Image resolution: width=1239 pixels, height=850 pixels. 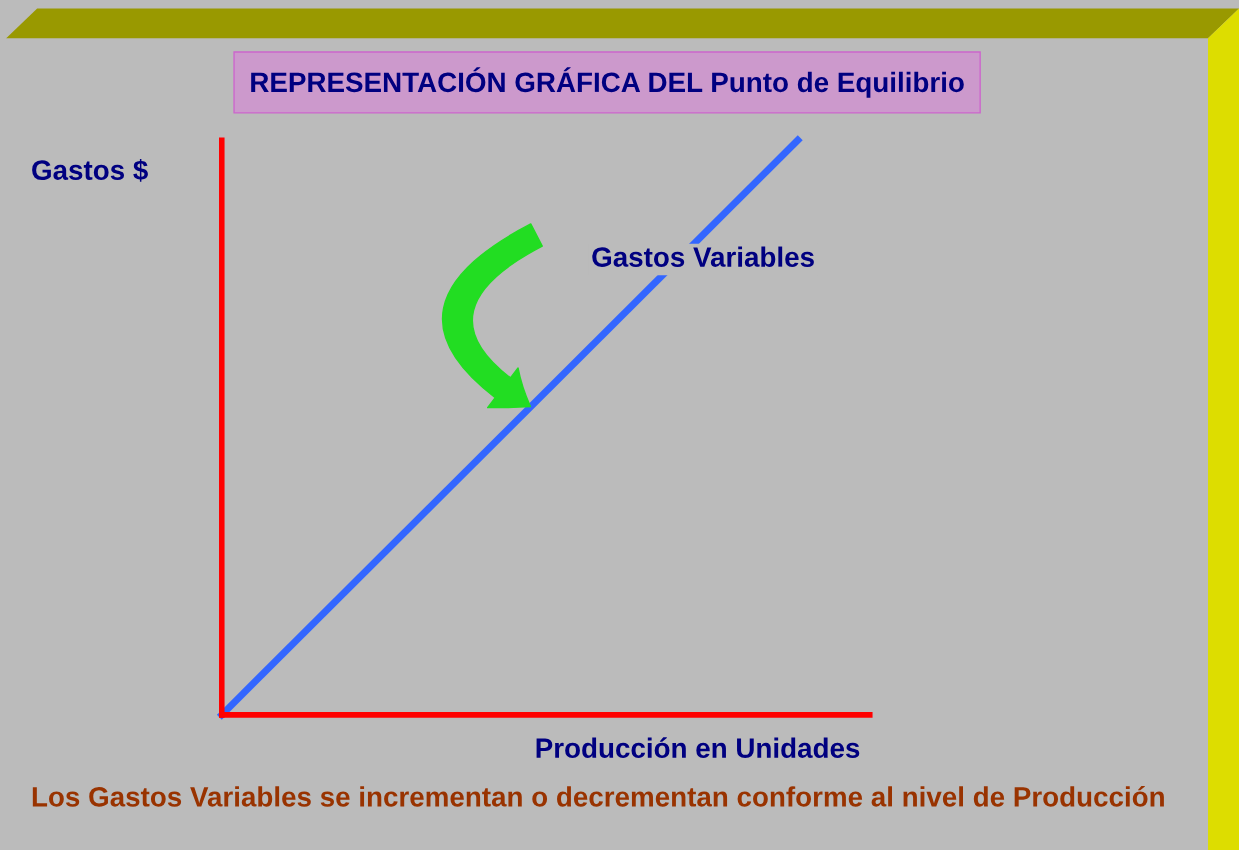 I want to click on chart-title: REPRESENTACIÓN GRÁFICA DEL Punto de Equilibrio, so click(x=607, y=82).